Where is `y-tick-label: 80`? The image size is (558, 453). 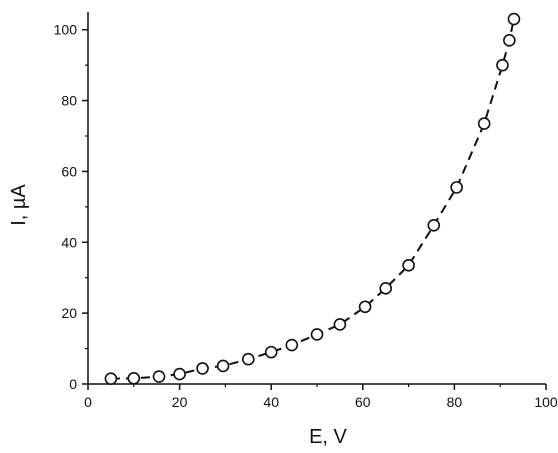
y-tick-label: 80 is located at coordinates (69, 101).